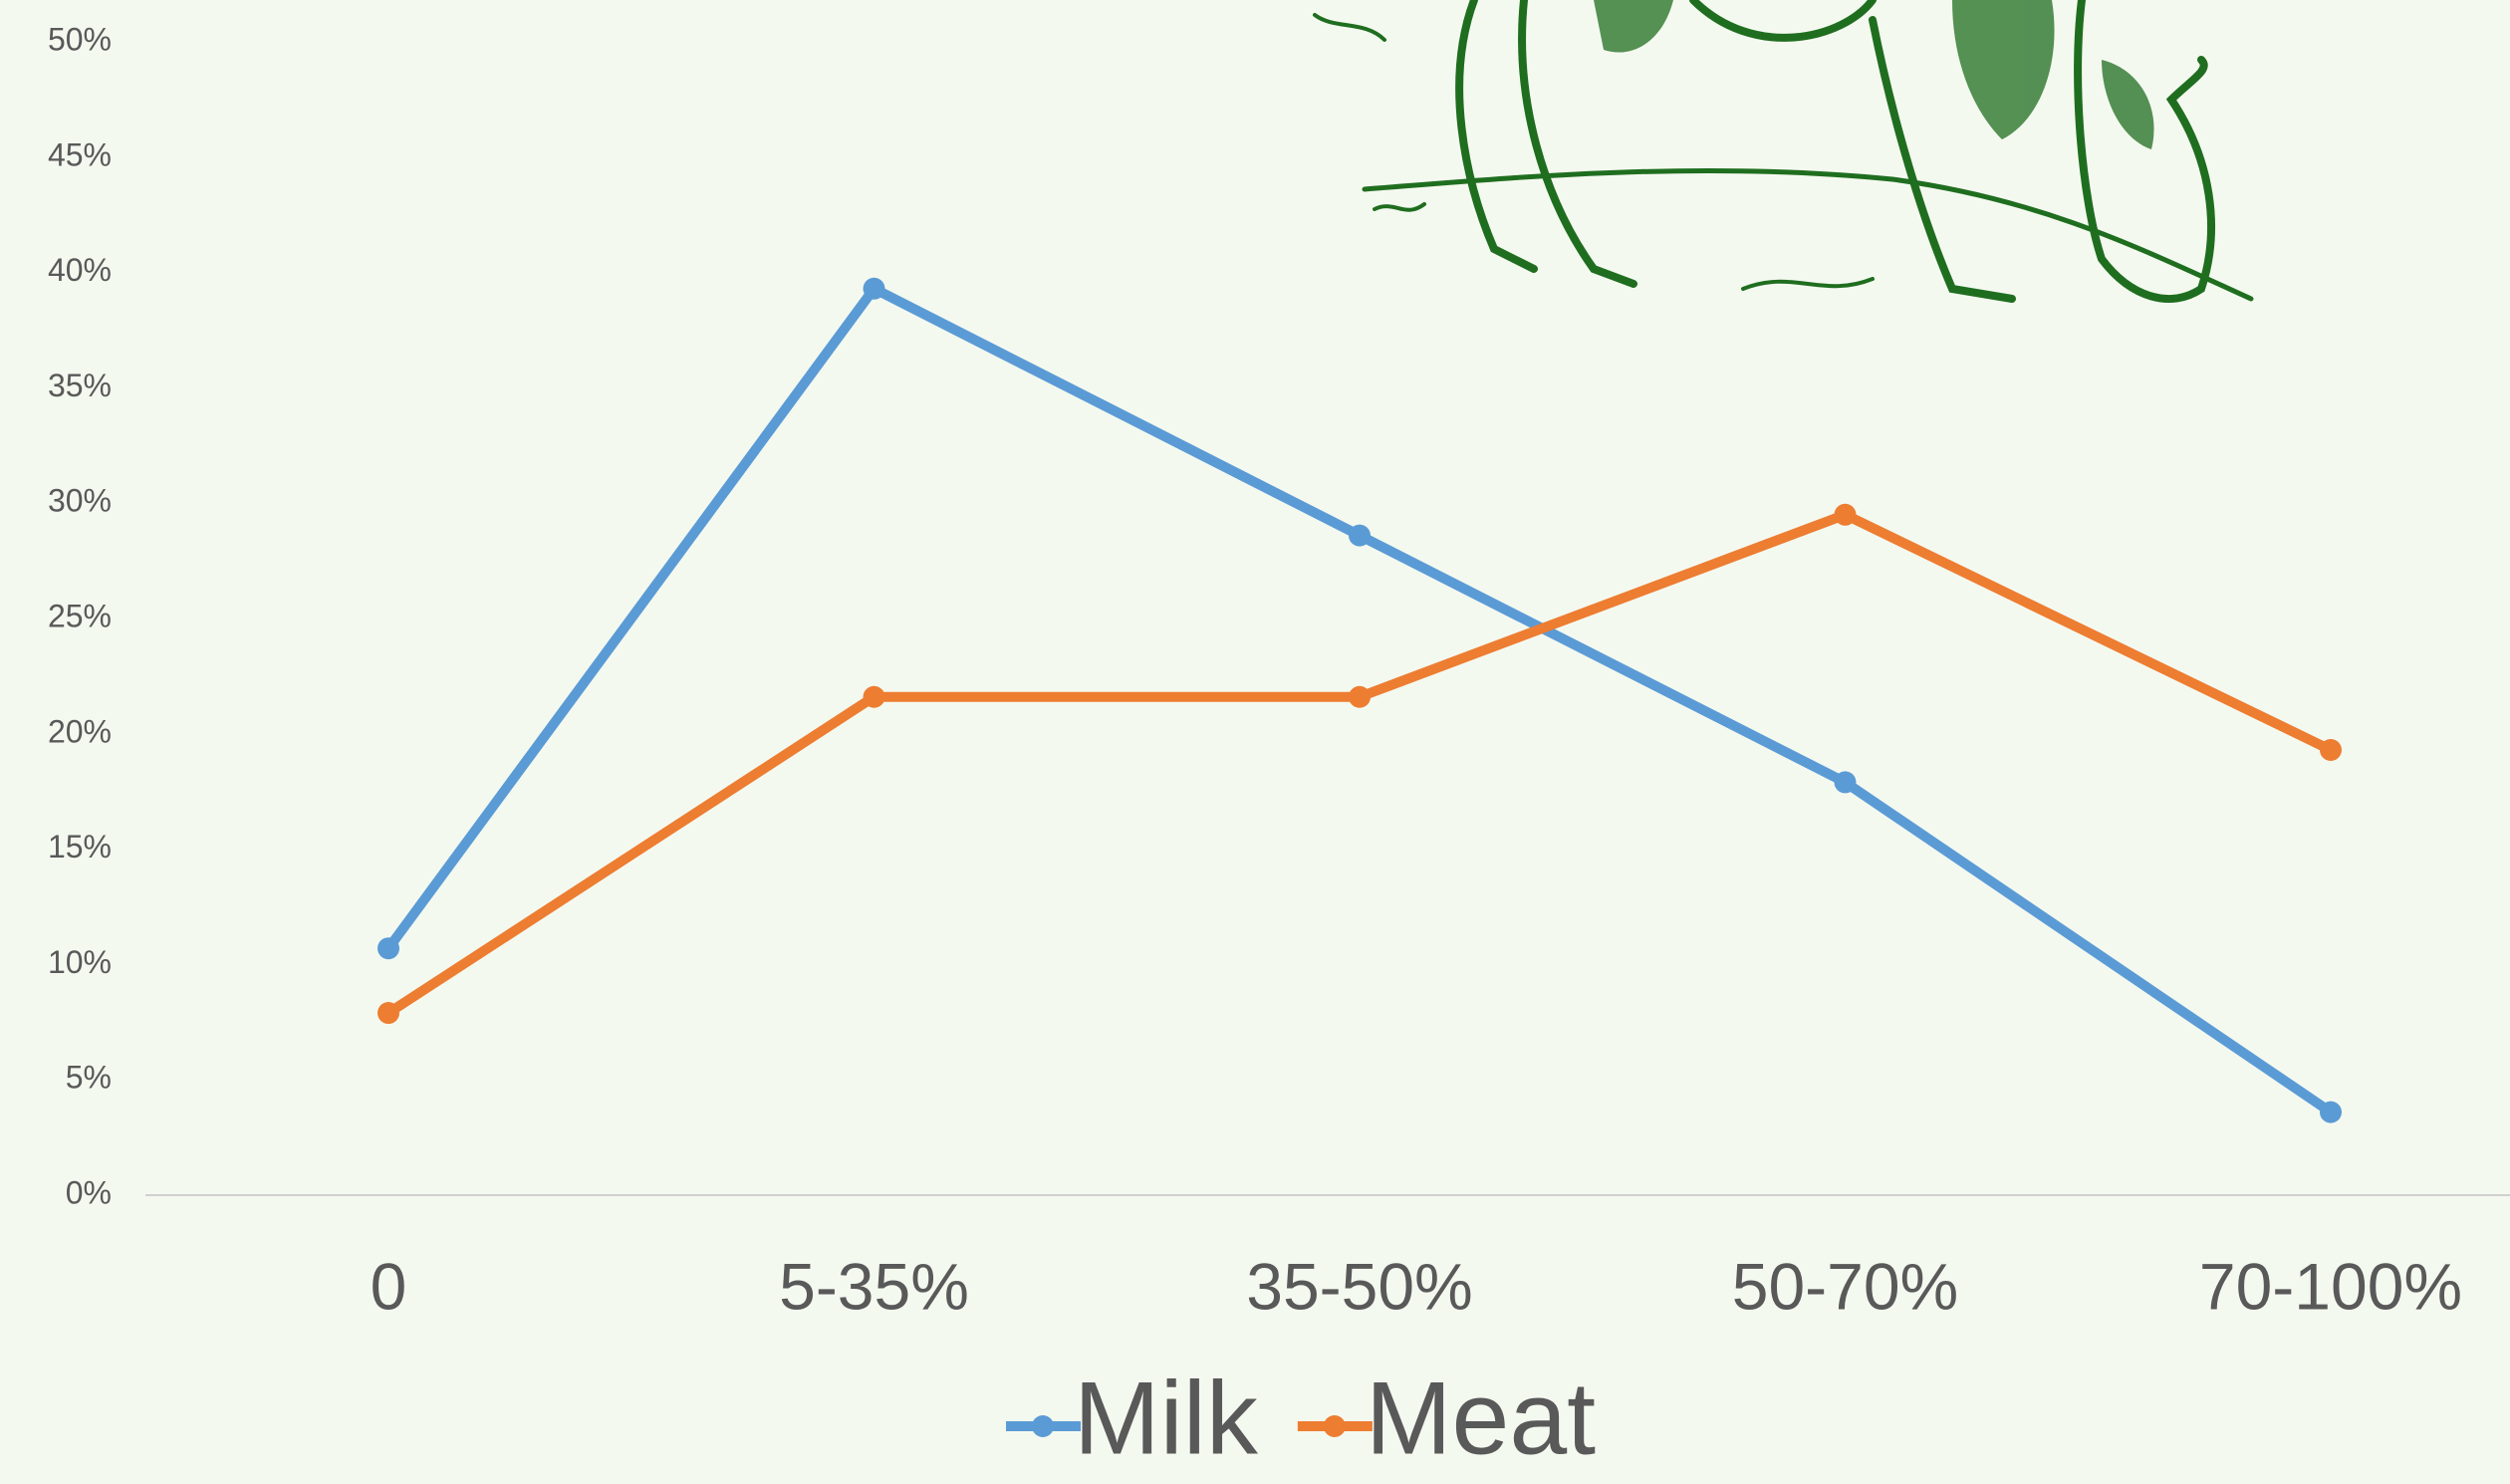 This screenshot has width=2510, height=1484. What do you see at coordinates (80, 731) in the screenshot?
I see `y-tick-label: 20%` at bounding box center [80, 731].